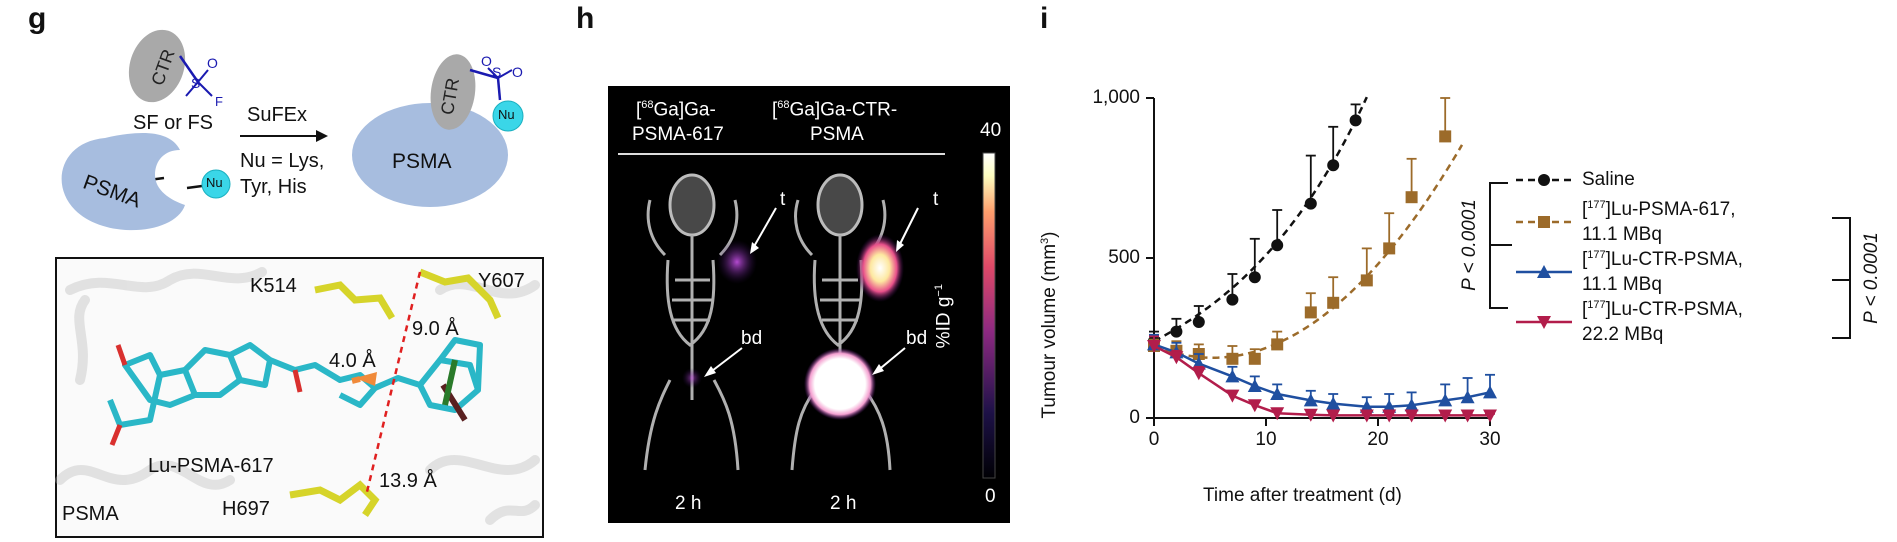 The width and height of the screenshot is (1897, 542). I want to click on tumour-label-1: t, so click(783, 199).